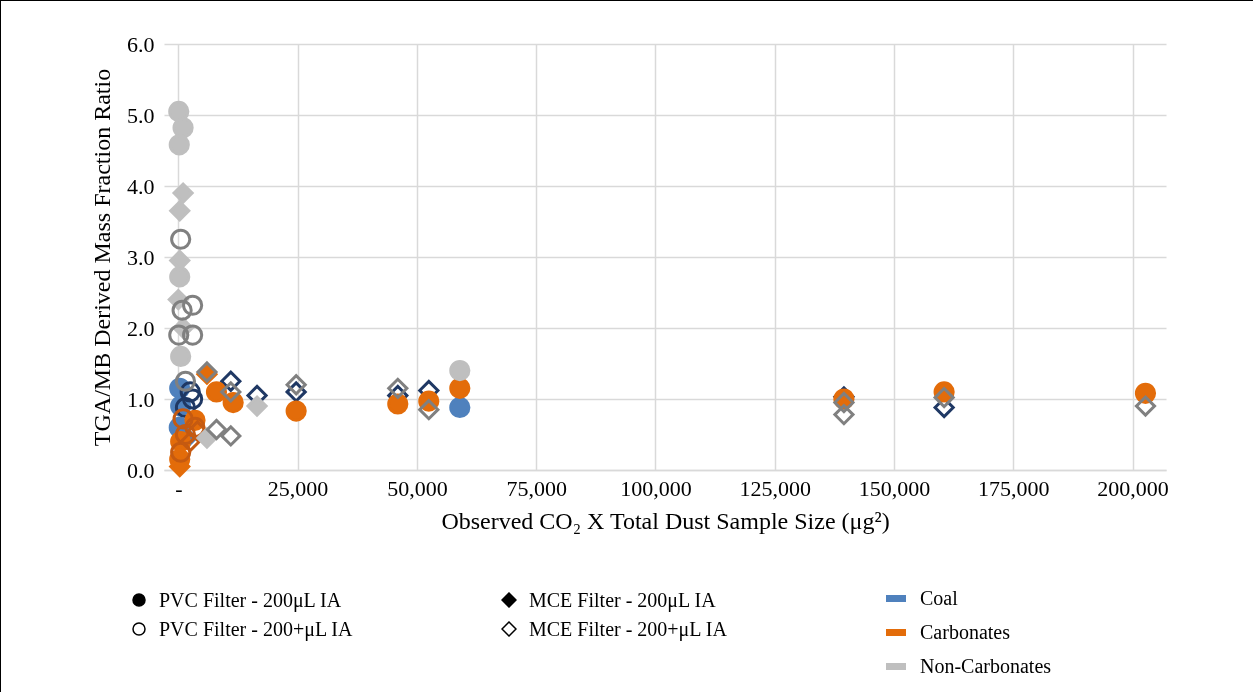 This screenshot has width=1253, height=692. Describe the element at coordinates (298, 488) in the screenshot. I see `x-tick-label: 25,000` at that location.